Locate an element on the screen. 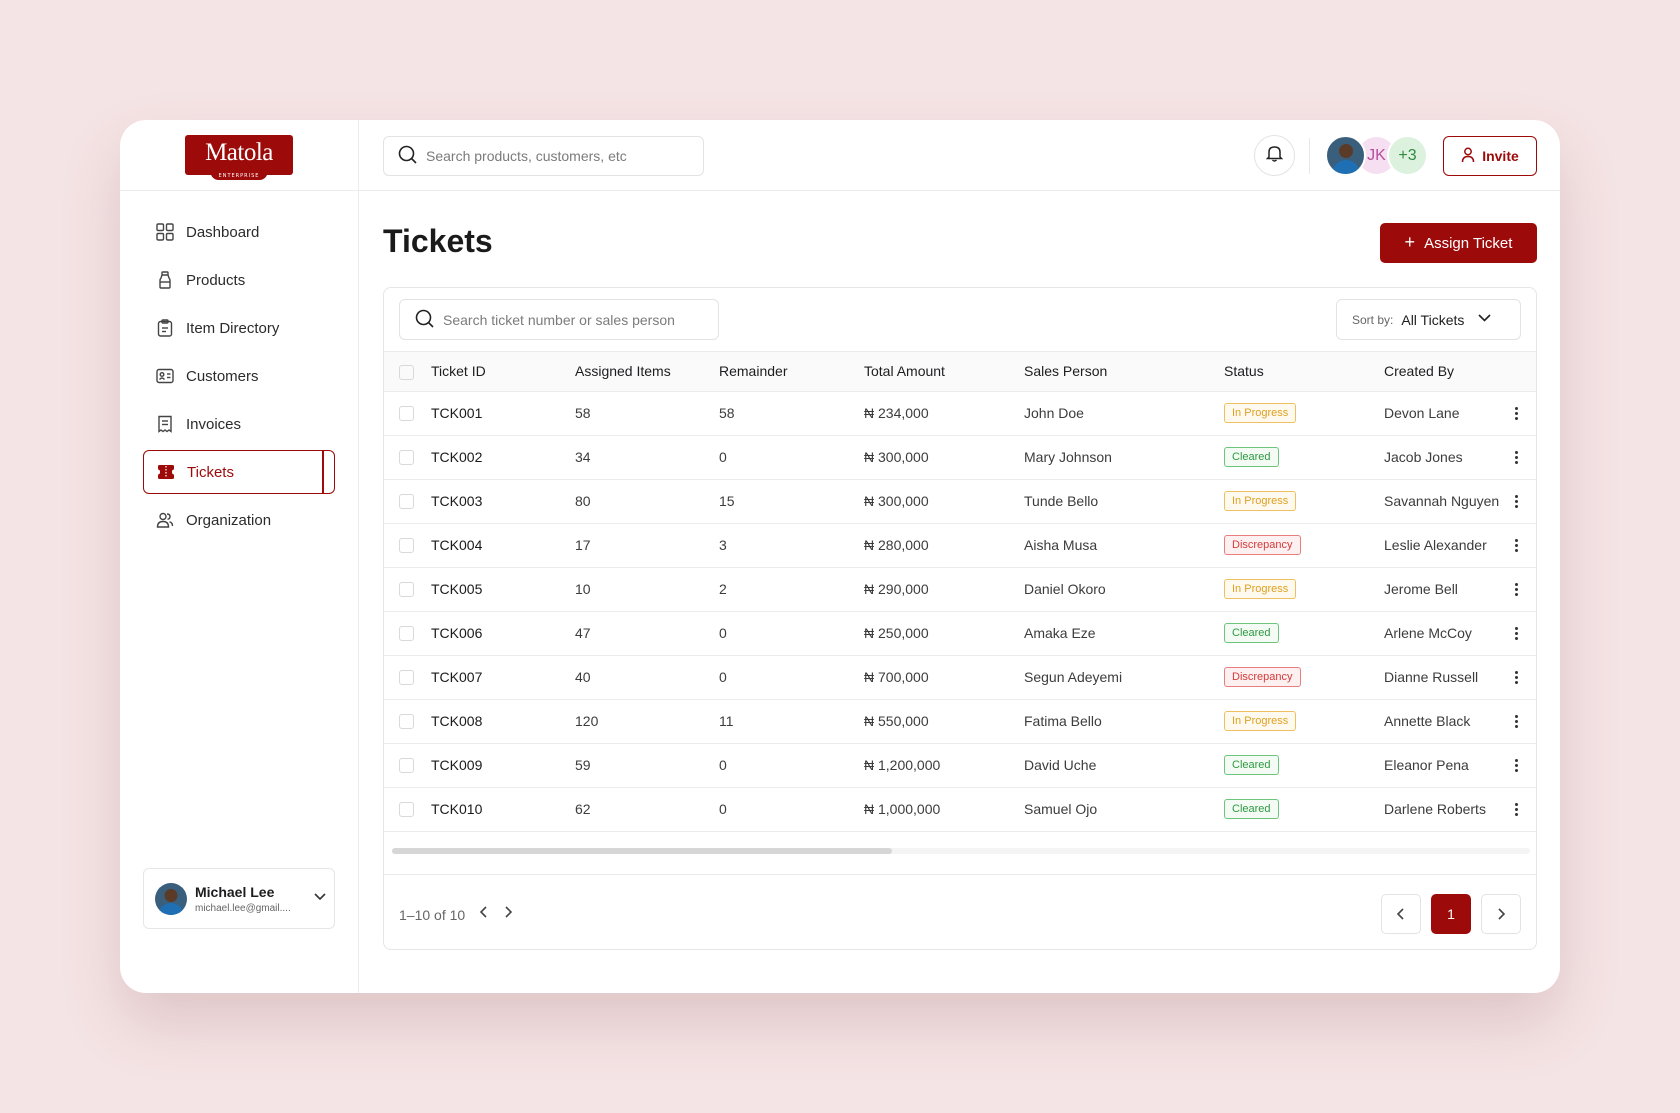  sidebar-item-invoices: Invoices is located at coordinates (239, 424).